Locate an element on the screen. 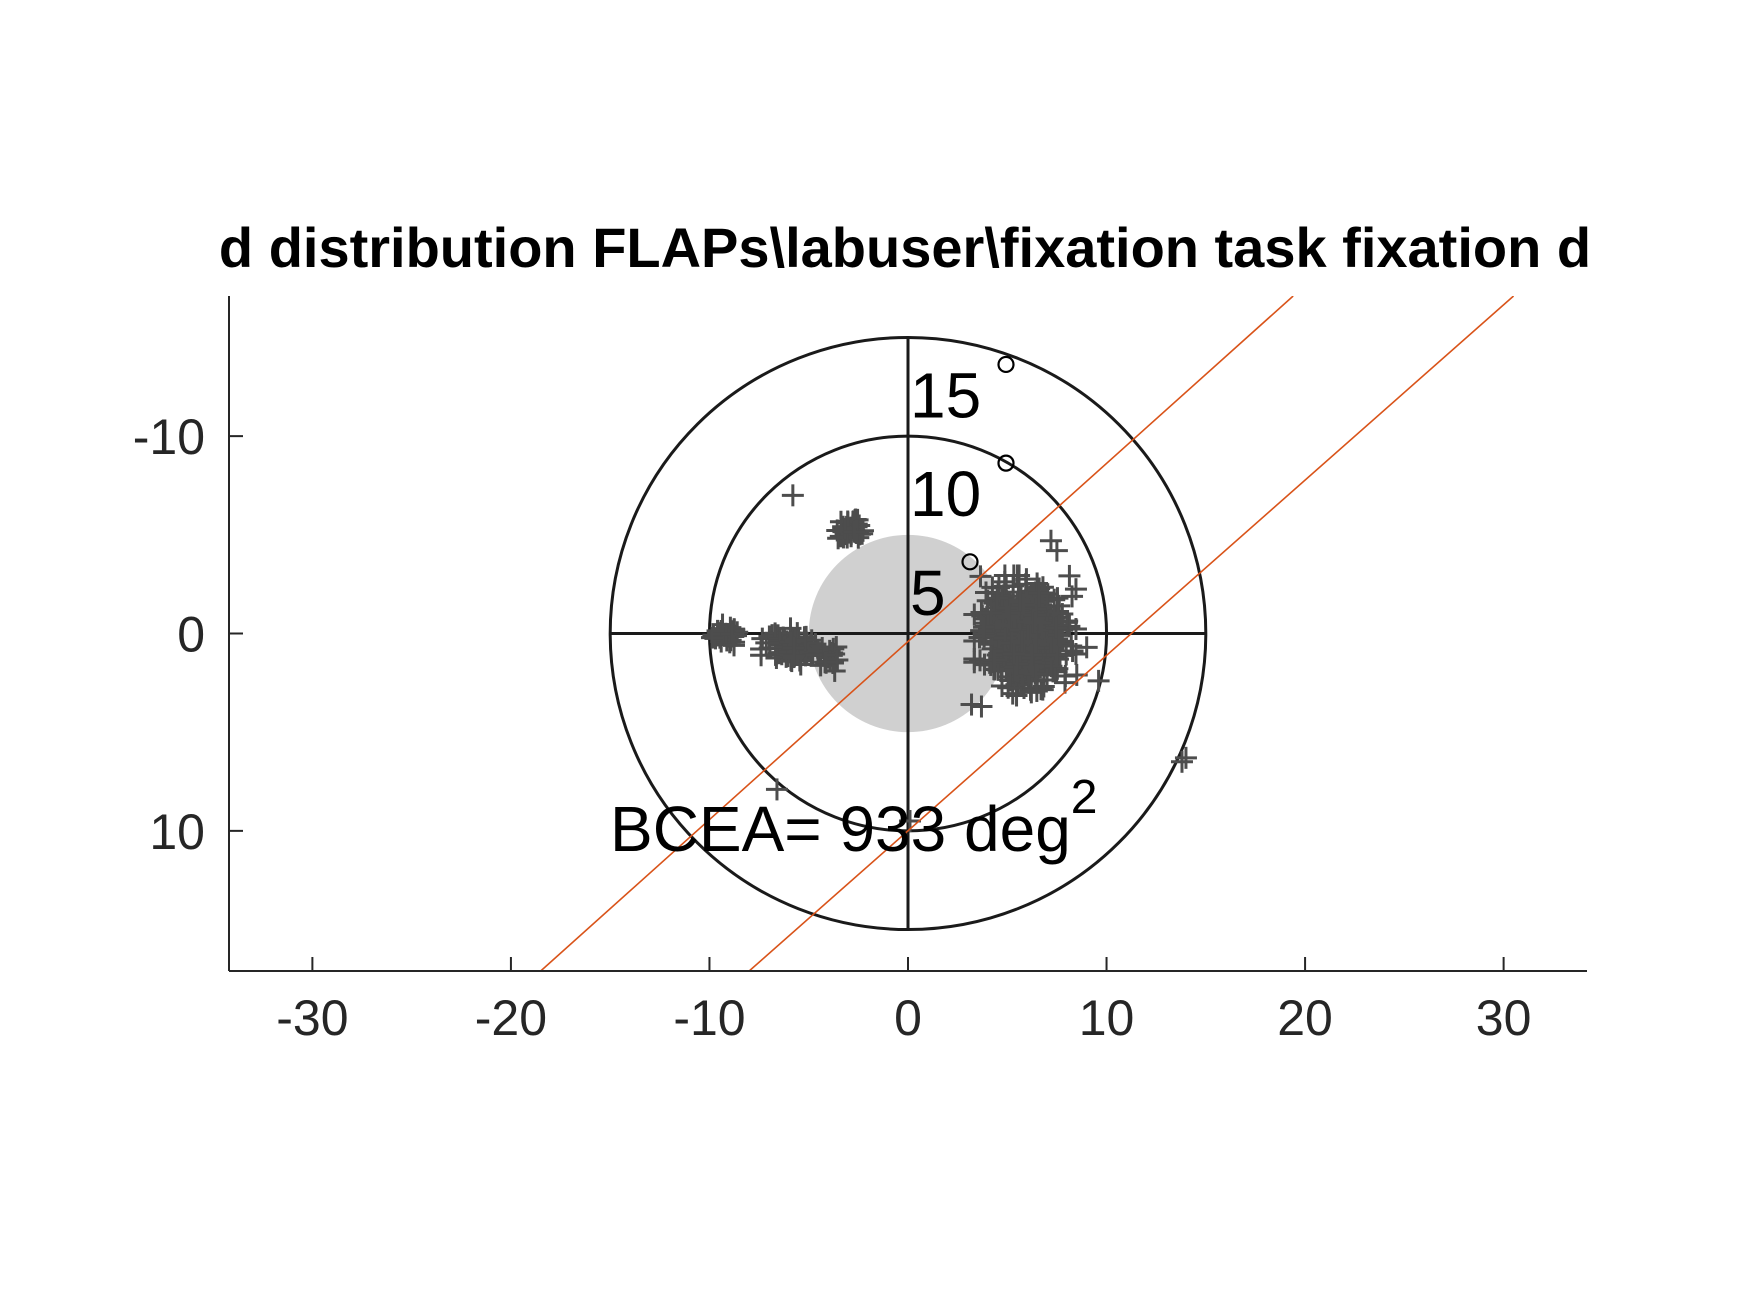  x-tick-label: 10 is located at coordinates (1107, 1018).